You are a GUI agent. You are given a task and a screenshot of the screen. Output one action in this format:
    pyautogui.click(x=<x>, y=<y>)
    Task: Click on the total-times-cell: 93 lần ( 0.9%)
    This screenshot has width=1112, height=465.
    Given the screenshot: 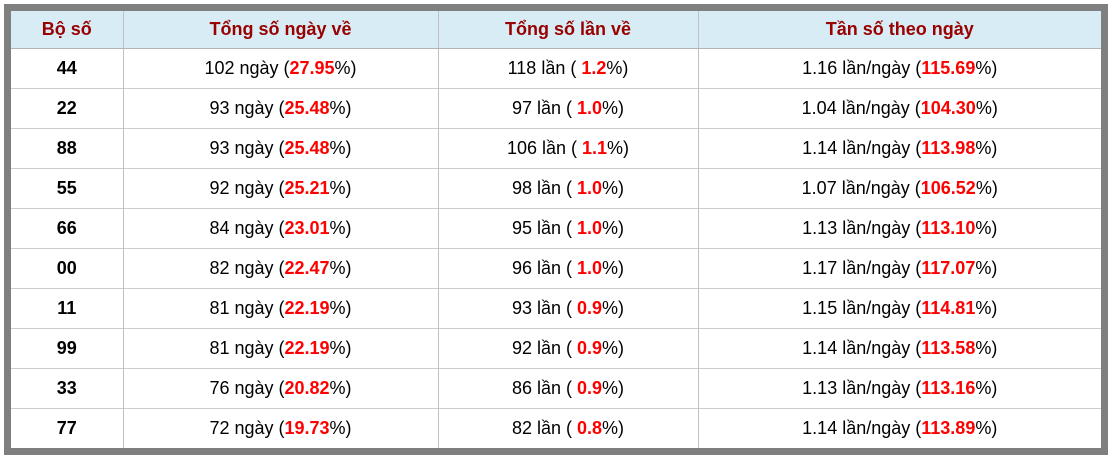 What is the action you would take?
    pyautogui.click(x=567, y=307)
    